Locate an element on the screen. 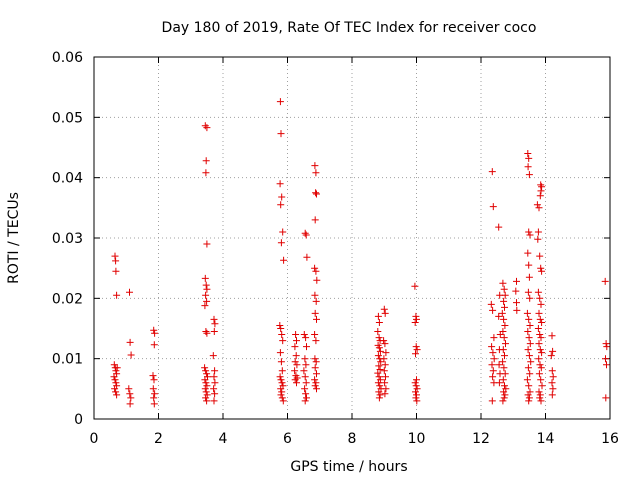  x-tick-label: 0 is located at coordinates (94, 439).